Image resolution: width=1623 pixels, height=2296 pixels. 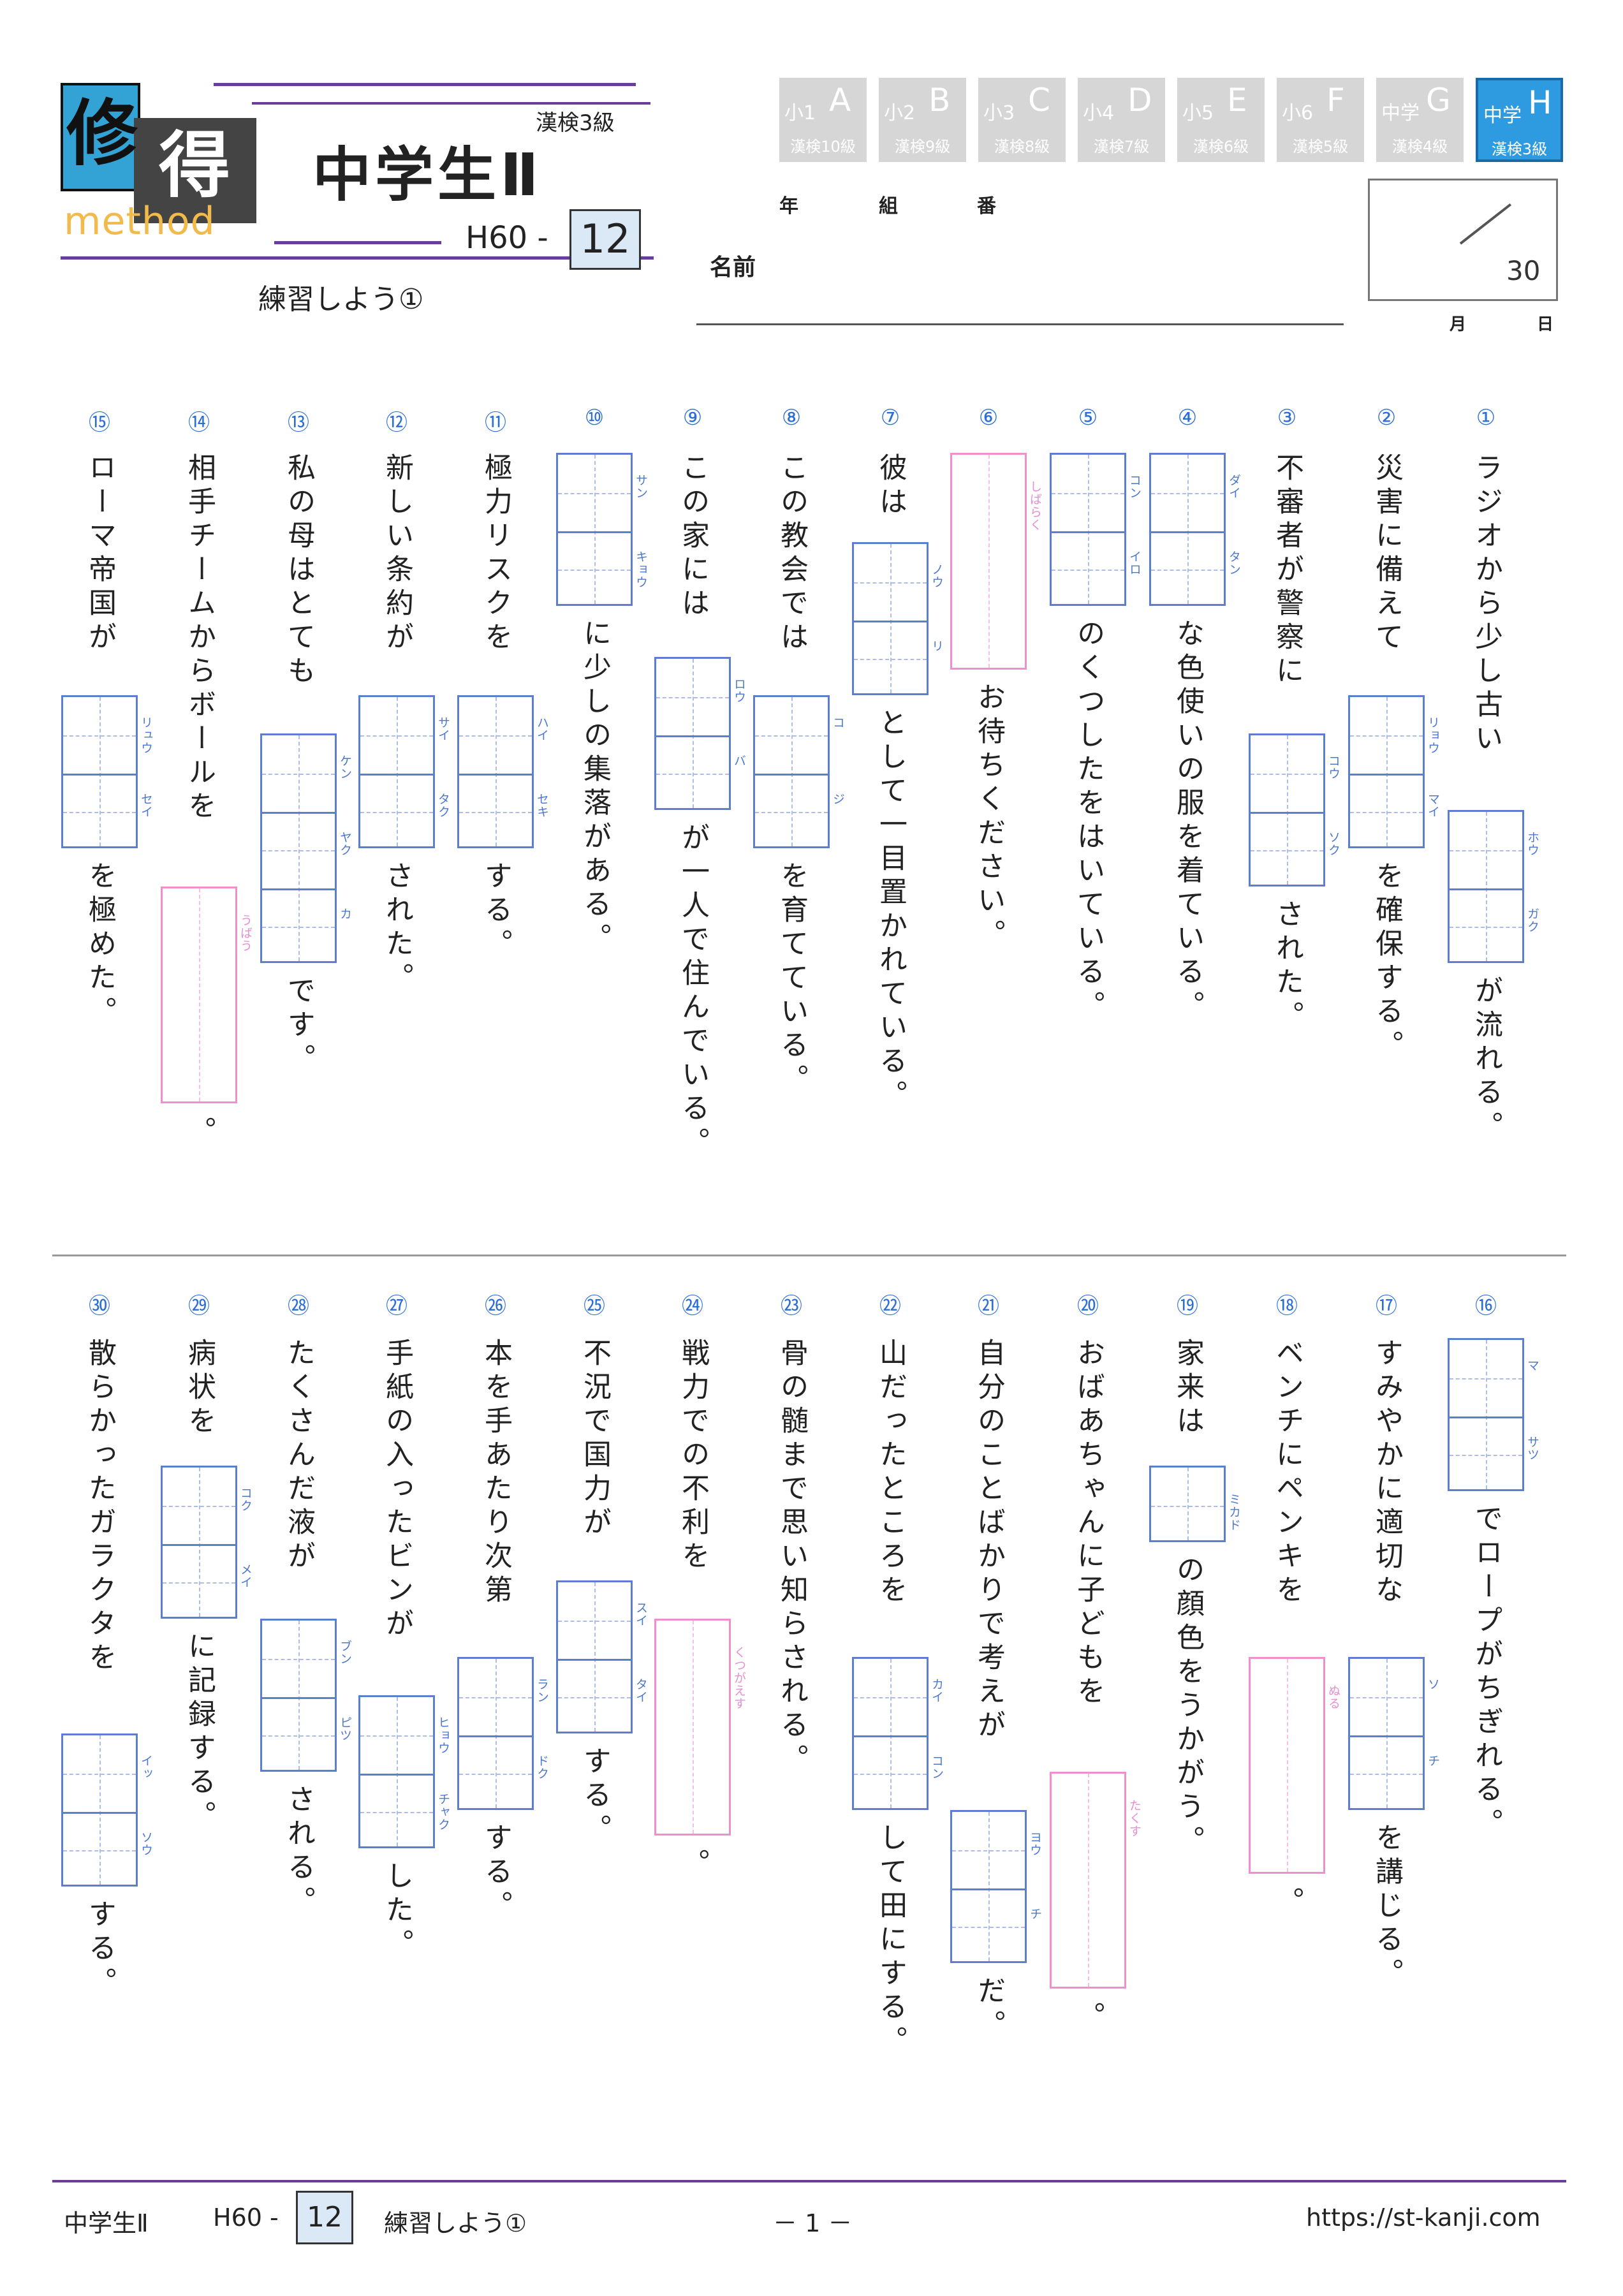 What do you see at coordinates (1320, 120) in the screenshot?
I see `grade-tab-6: 小6 F 漢検5級` at bounding box center [1320, 120].